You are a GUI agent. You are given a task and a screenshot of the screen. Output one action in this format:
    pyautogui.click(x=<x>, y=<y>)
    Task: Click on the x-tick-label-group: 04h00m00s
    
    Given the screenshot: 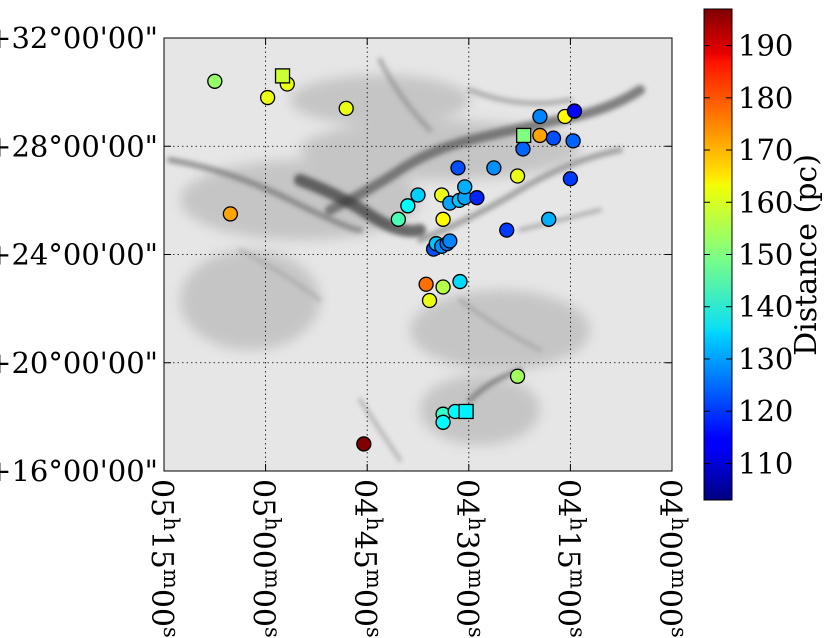 What is the action you would take?
    pyautogui.click(x=671, y=558)
    